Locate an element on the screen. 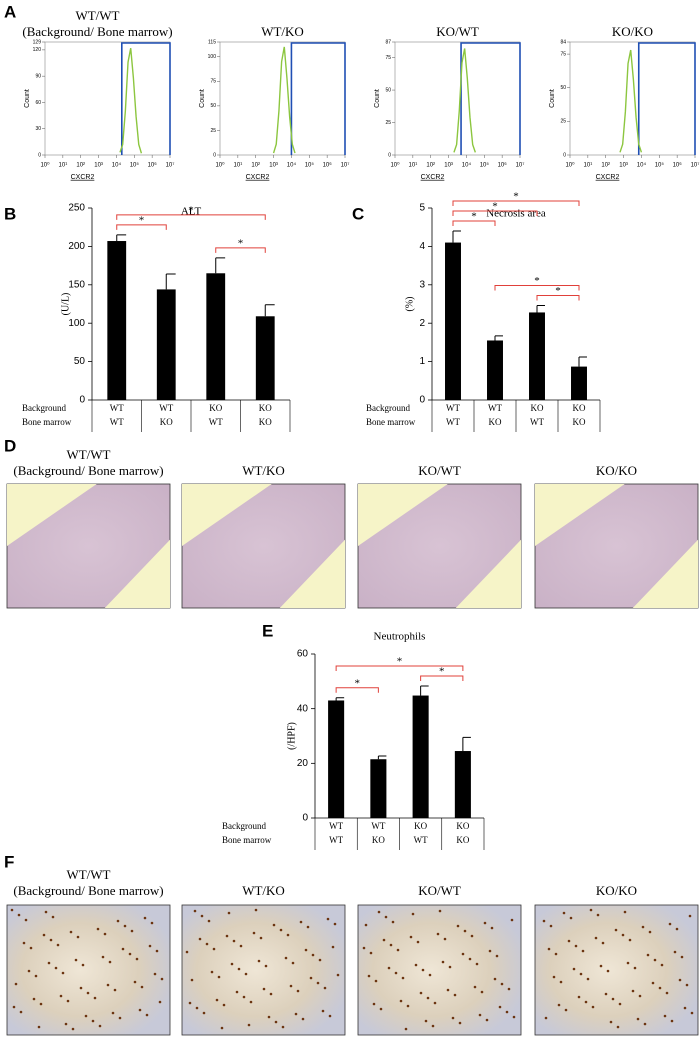 This screenshot has height=1039, width=700. x-tick-label: 10⁵ is located at coordinates (485, 165).